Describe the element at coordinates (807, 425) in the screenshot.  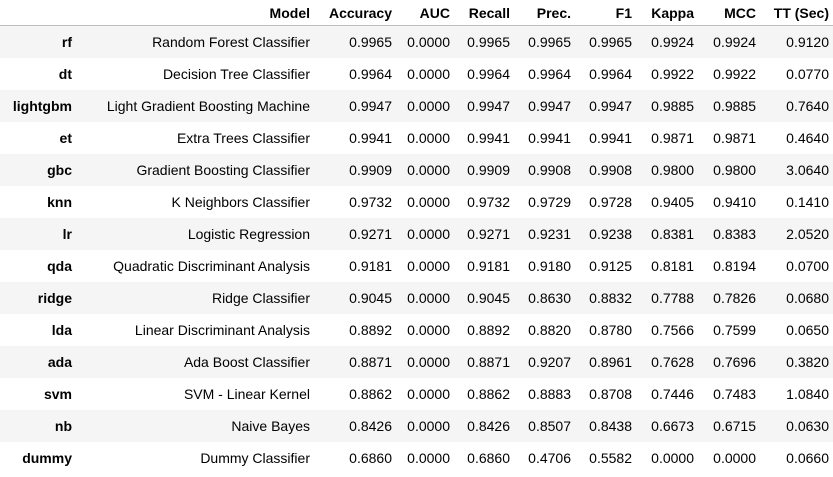
I see `cell-tt-sec: 0.0630` at that location.